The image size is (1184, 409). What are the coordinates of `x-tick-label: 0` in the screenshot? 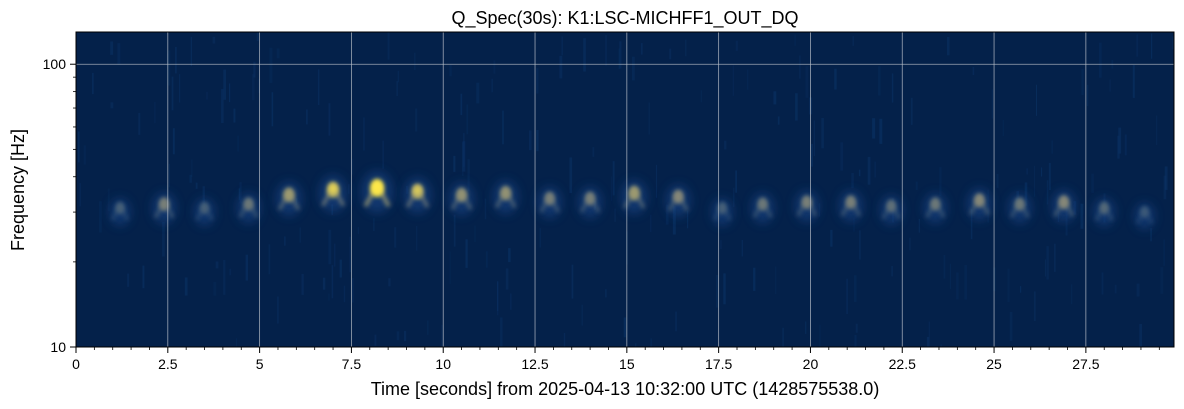 It's located at (76, 364).